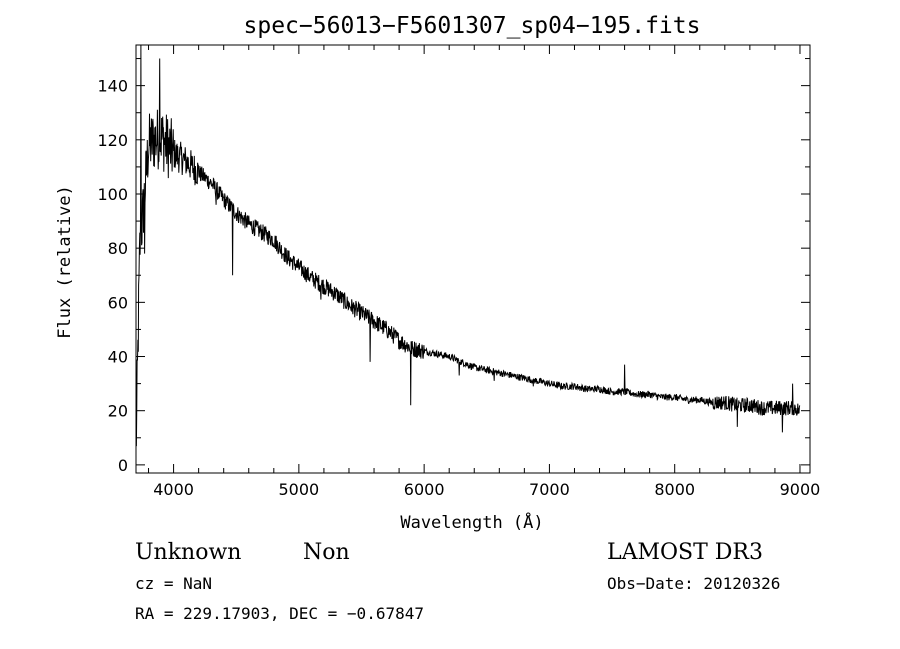 The height and width of the screenshot is (649, 900). Describe the element at coordinates (118, 411) in the screenshot. I see `y-tick-label: 20` at that location.